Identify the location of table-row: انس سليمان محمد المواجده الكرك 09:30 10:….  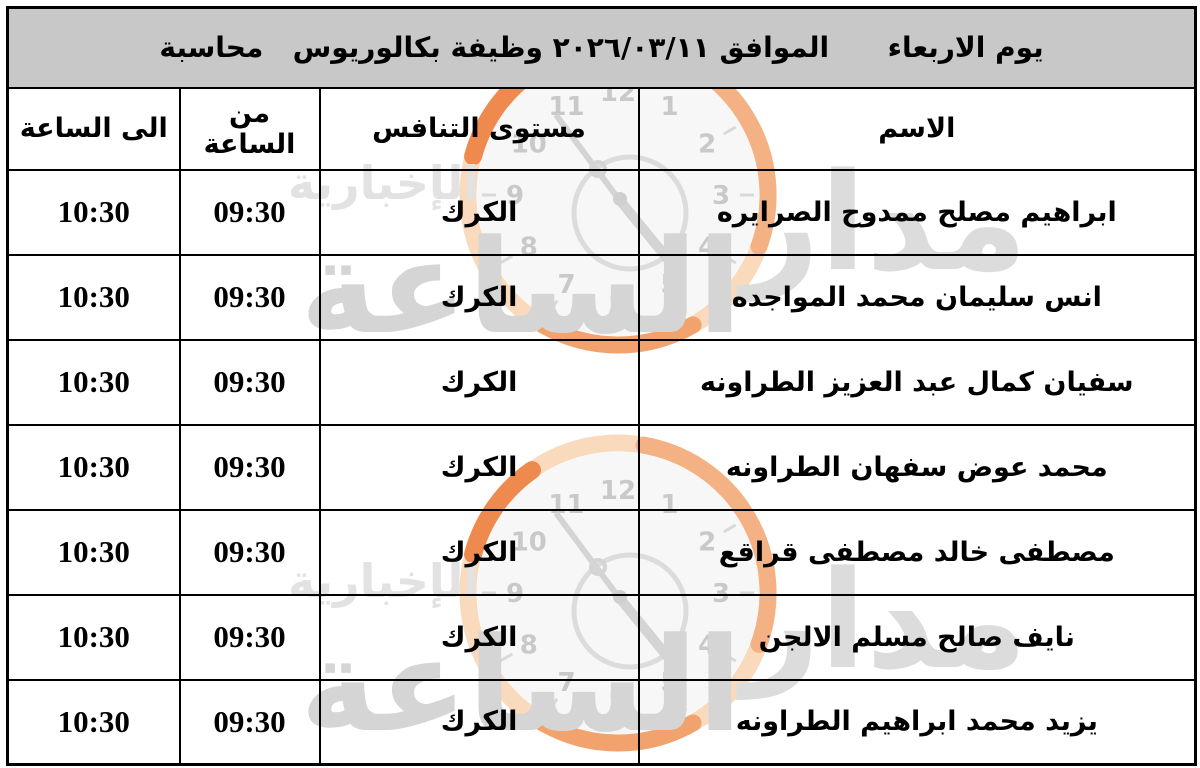
(601, 297).